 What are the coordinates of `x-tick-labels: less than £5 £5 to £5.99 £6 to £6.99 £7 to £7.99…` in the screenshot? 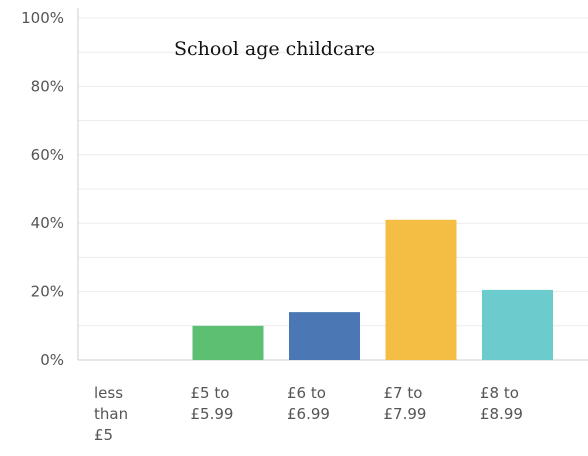 It's located at (308, 414).